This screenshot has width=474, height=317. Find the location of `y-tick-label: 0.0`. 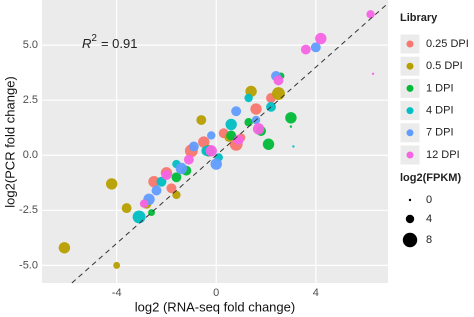

y-tick-label: 0.0 is located at coordinates (30, 155).